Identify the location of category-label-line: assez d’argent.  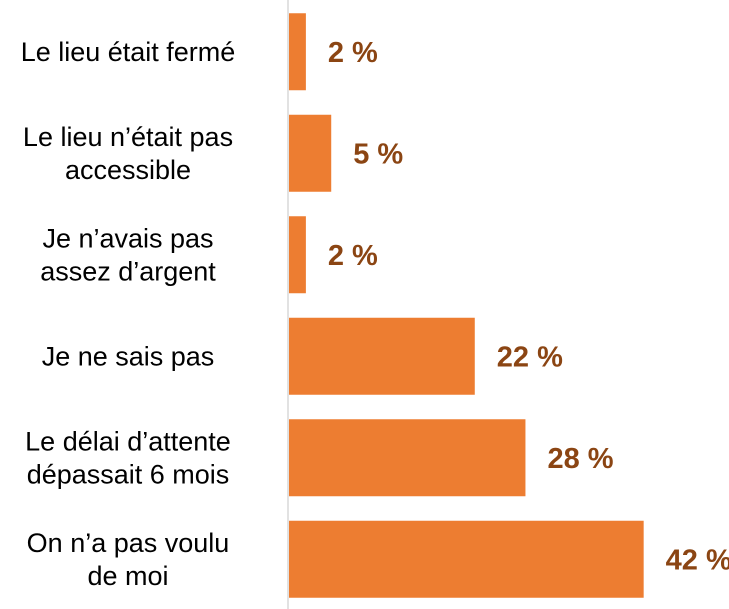
(128, 271).